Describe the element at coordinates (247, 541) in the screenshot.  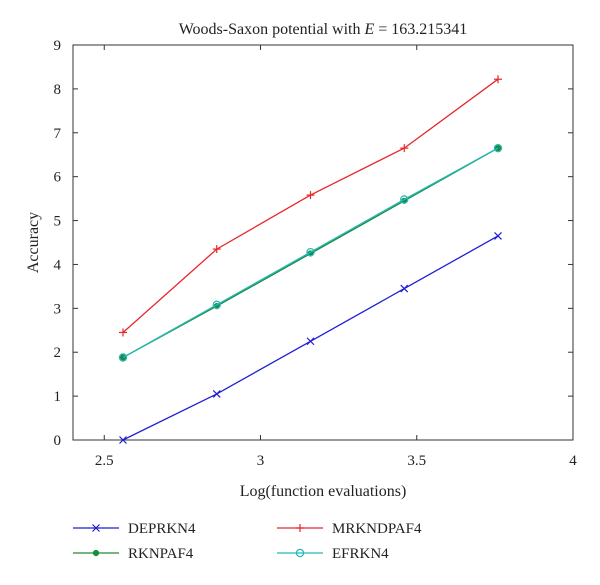
I see `legend: DEPRKN4 MRKNDPAF4 RKNPAF4 EFRKN4` at that location.